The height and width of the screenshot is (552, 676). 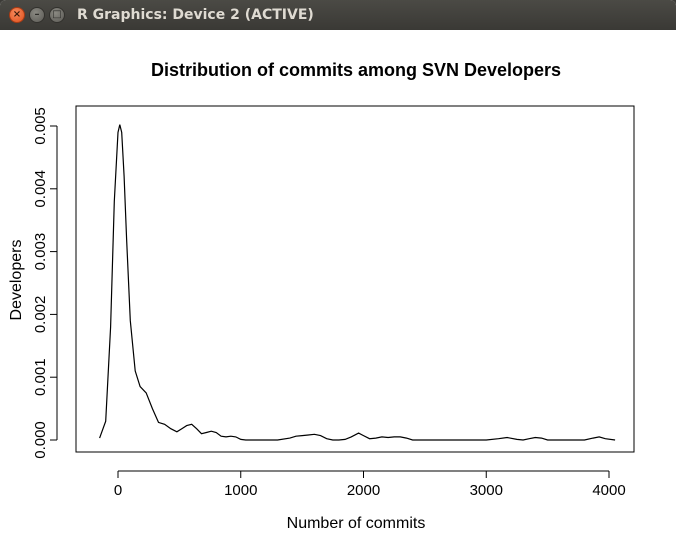 I want to click on y-tick-label: 0.003, so click(x=40, y=252).